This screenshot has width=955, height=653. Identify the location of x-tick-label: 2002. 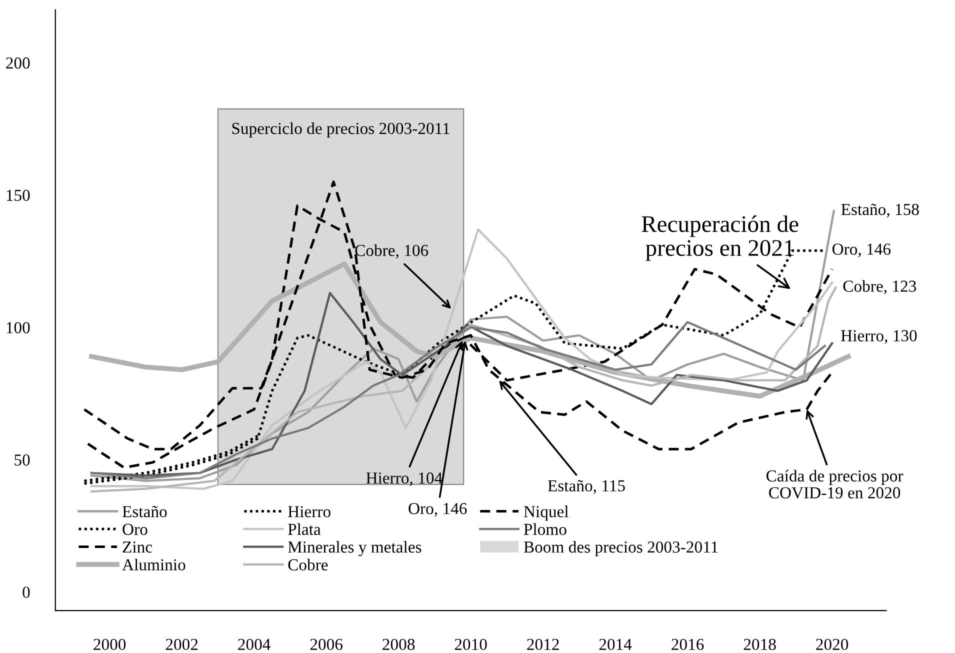
(182, 644).